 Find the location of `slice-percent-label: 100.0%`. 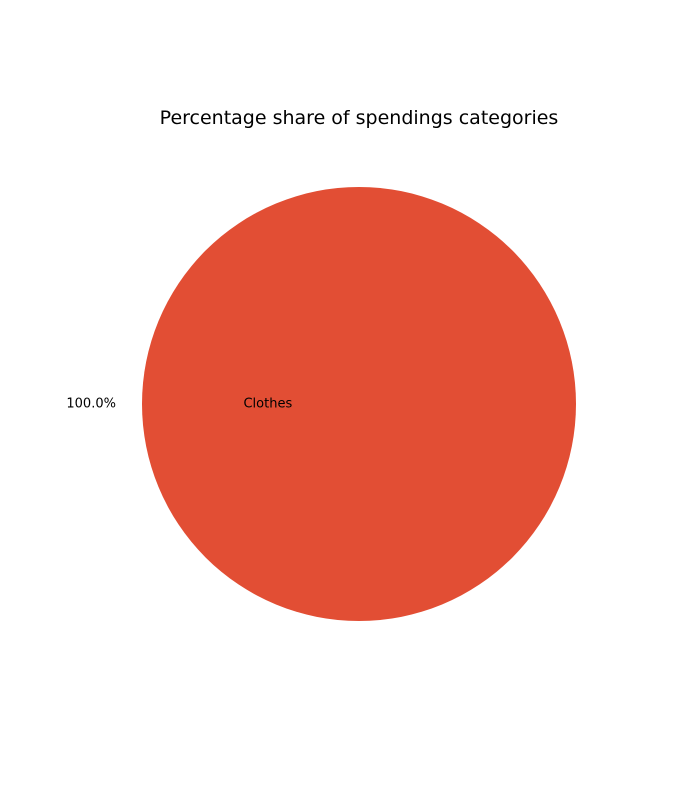

slice-percent-label: 100.0% is located at coordinates (91, 404).